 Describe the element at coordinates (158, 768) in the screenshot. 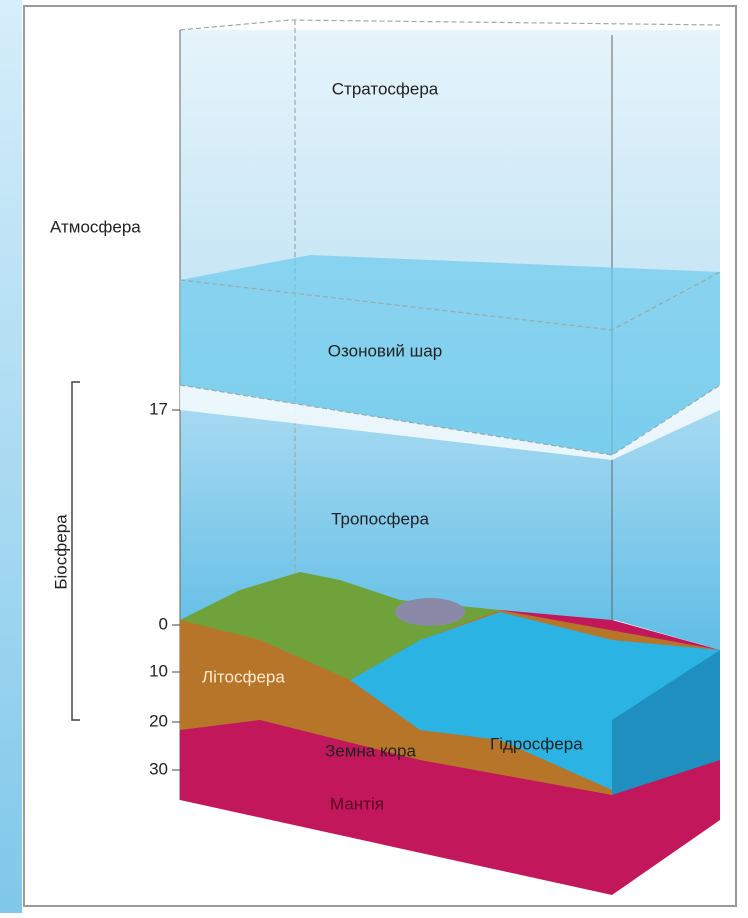

I see `scale-label: 30` at that location.